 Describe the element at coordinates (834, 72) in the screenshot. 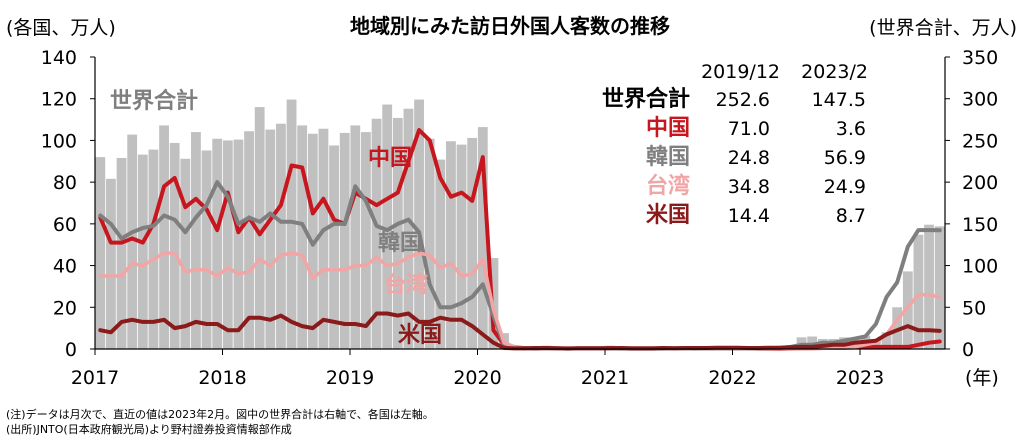

I see `table-header-col2: 2023/2` at that location.